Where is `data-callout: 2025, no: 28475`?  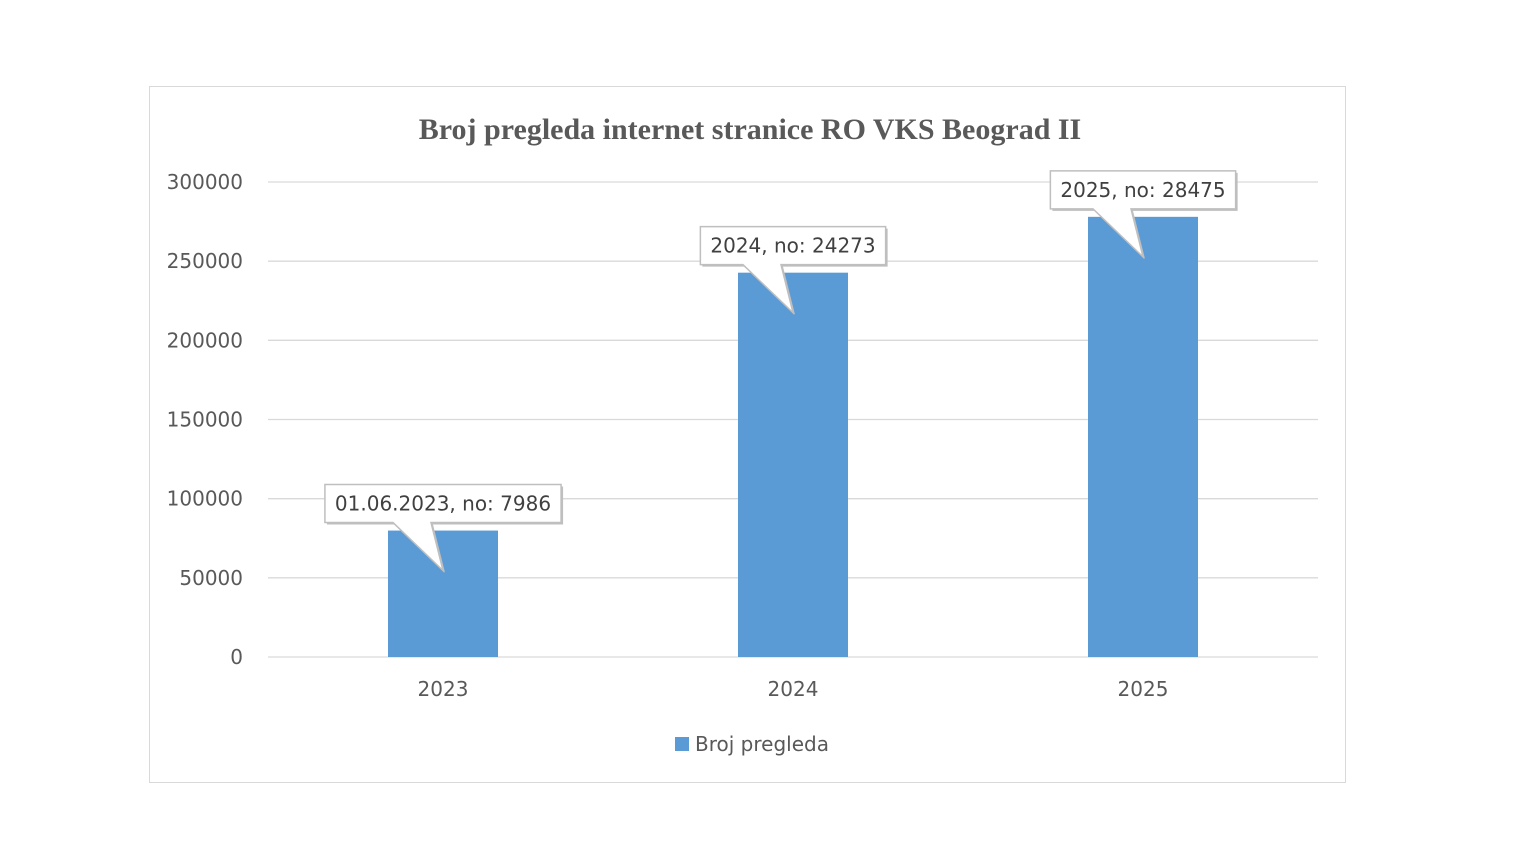
data-callout: 2025, no: 28475 is located at coordinates (1143, 215).